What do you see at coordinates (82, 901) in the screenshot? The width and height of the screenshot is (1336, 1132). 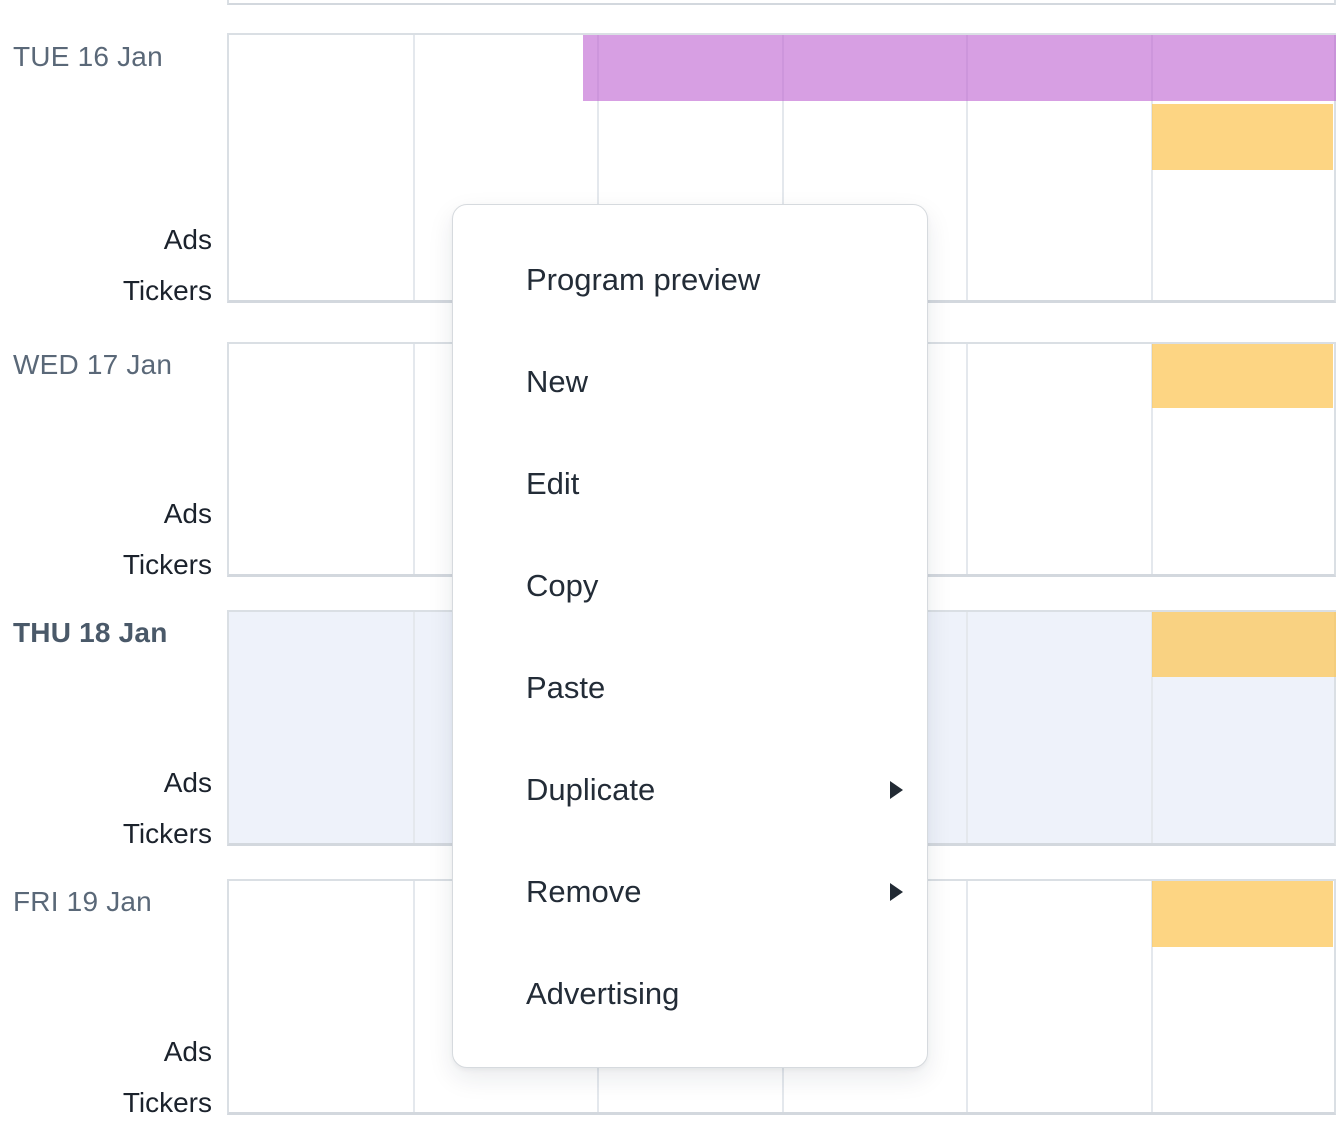 I see `day-label: FRI 19 Jan` at bounding box center [82, 901].